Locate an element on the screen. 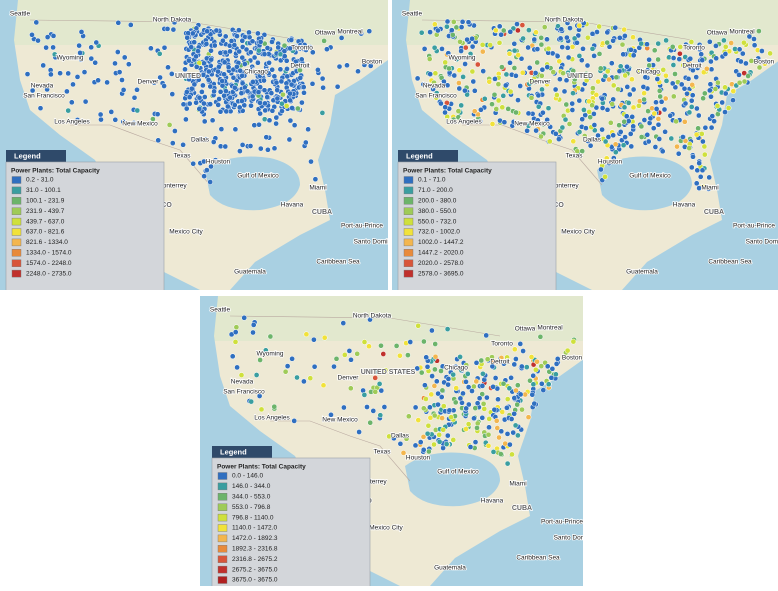  place-label: Seattle is located at coordinates (412, 14).